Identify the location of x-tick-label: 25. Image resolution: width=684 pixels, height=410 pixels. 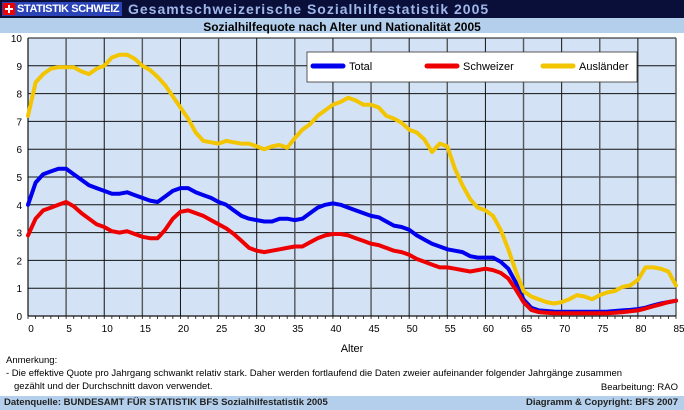
(222, 329).